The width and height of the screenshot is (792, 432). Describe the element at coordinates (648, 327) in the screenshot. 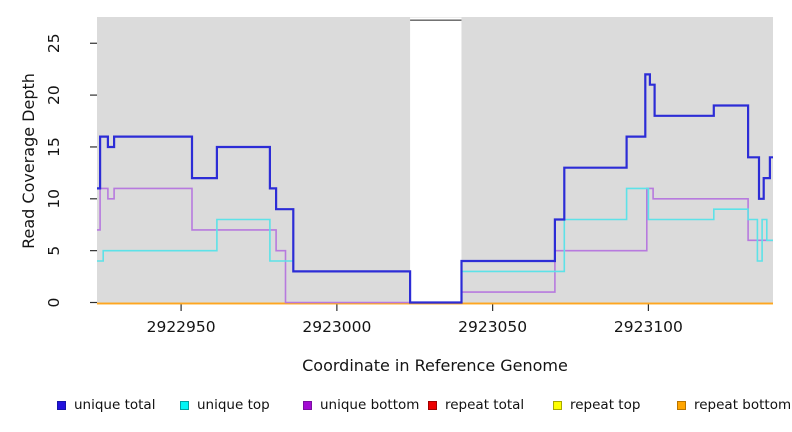

I see `x-tick-label: 2923100` at that location.